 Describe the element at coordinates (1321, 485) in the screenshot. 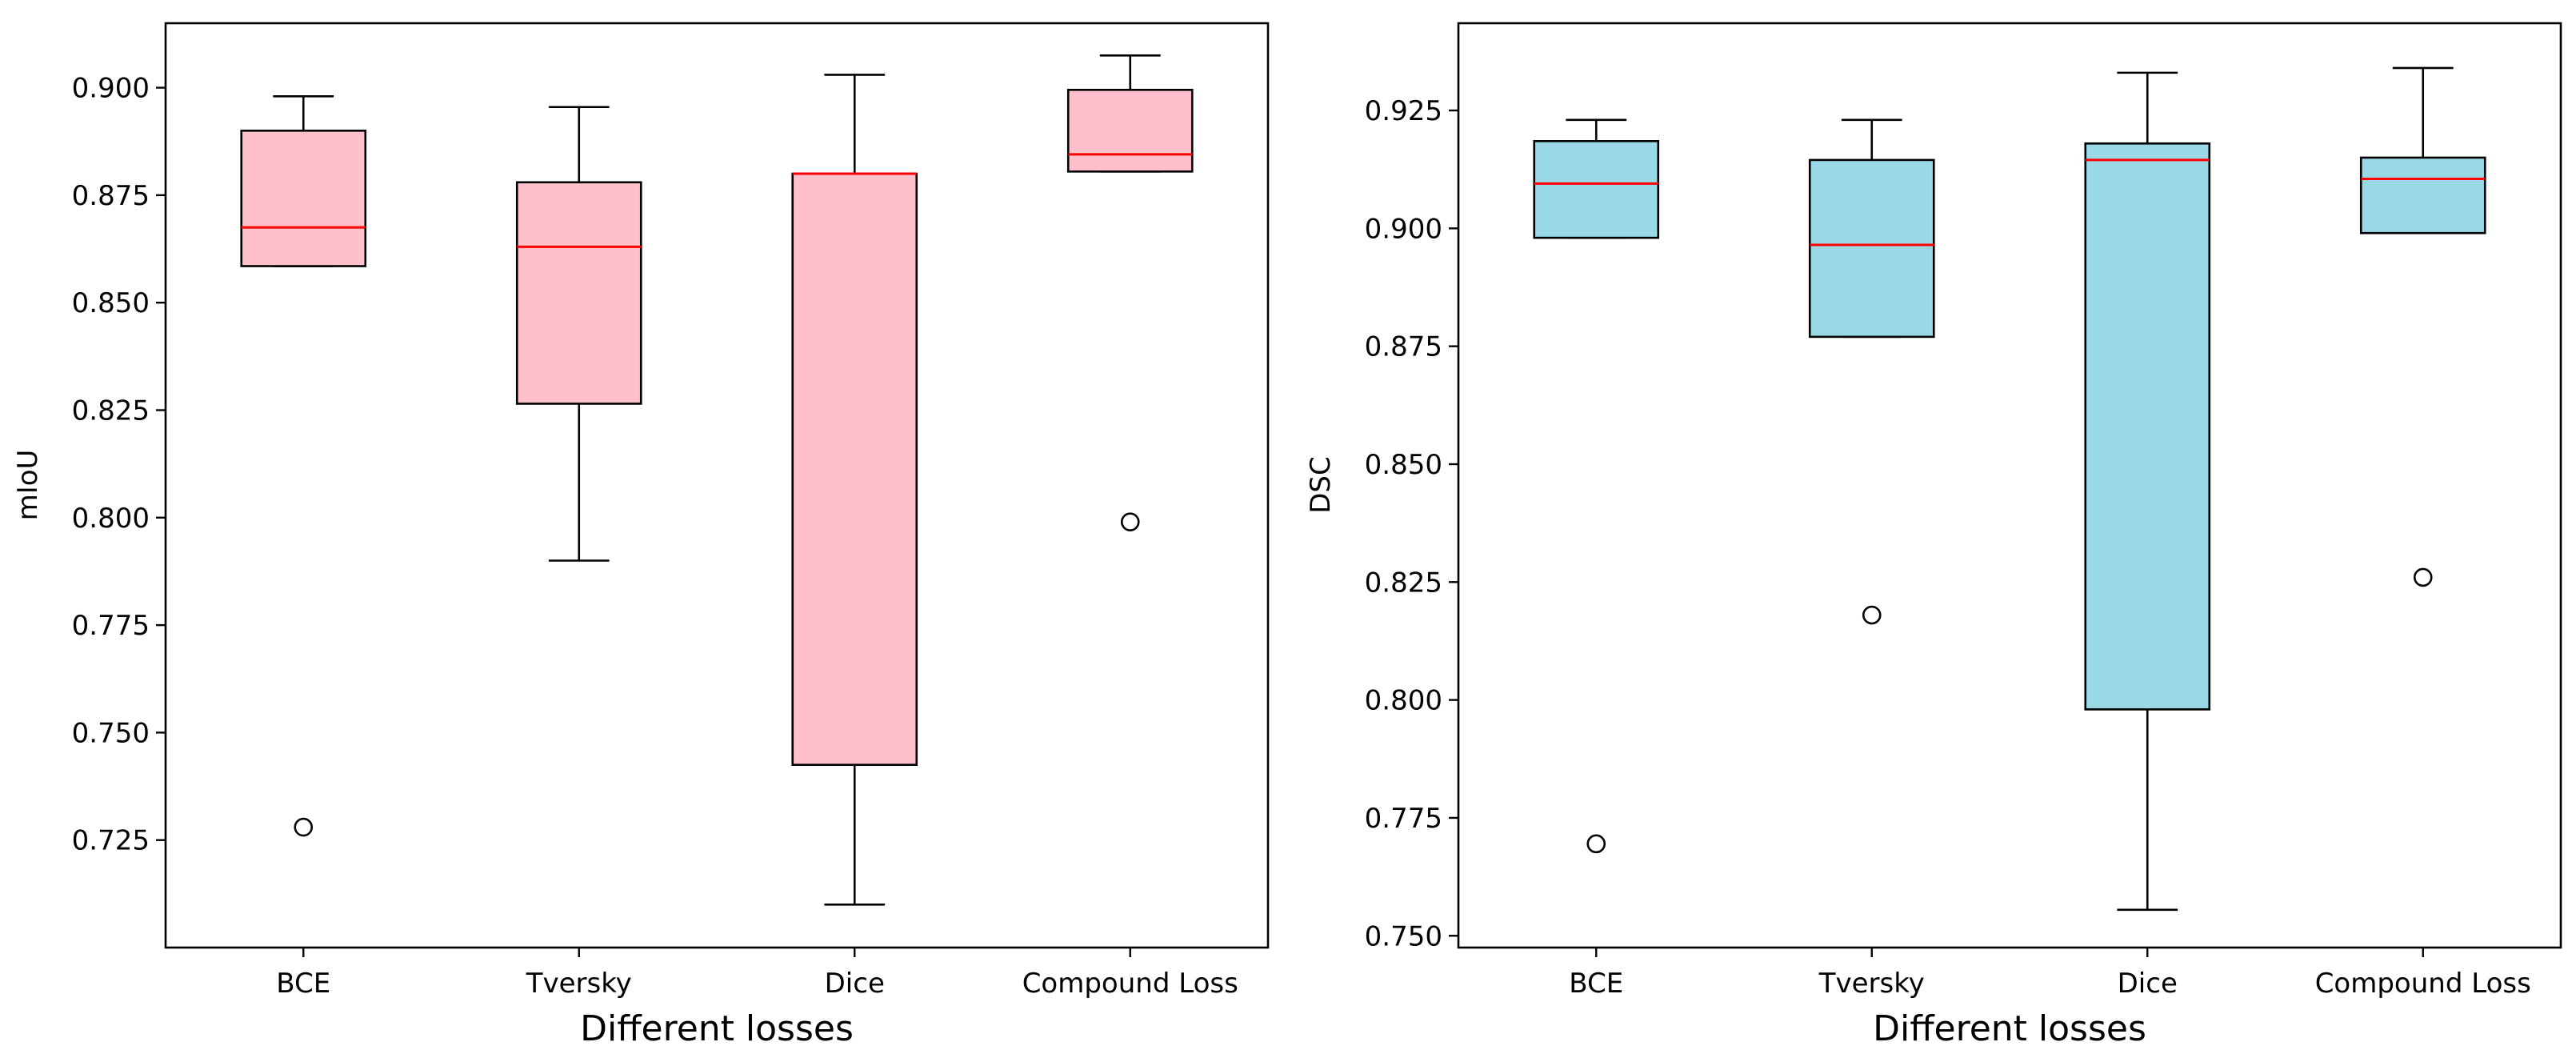

I see `y-axis-title: DSC` at that location.